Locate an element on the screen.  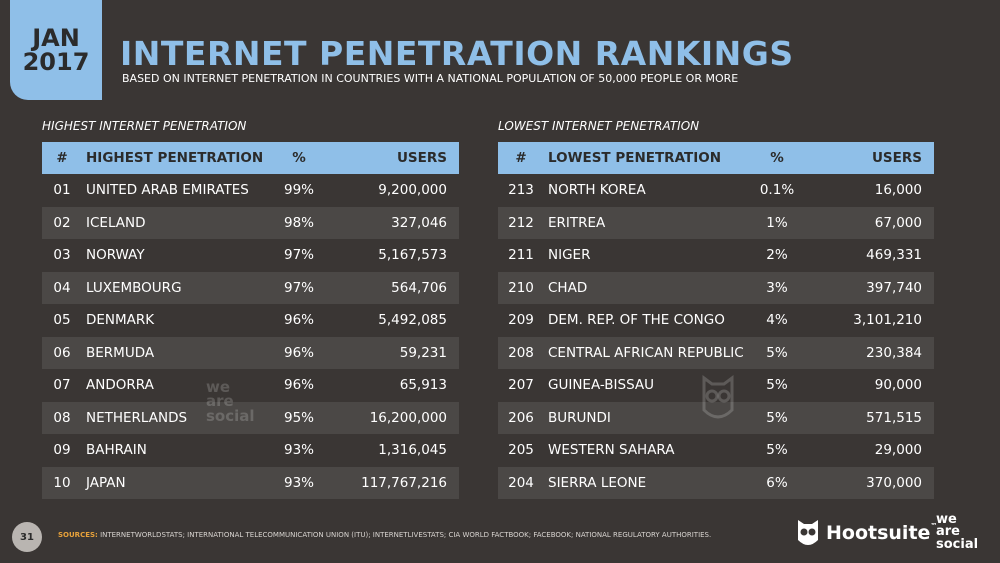
penetration-cell: 0.1% is located at coordinates (777, 190).